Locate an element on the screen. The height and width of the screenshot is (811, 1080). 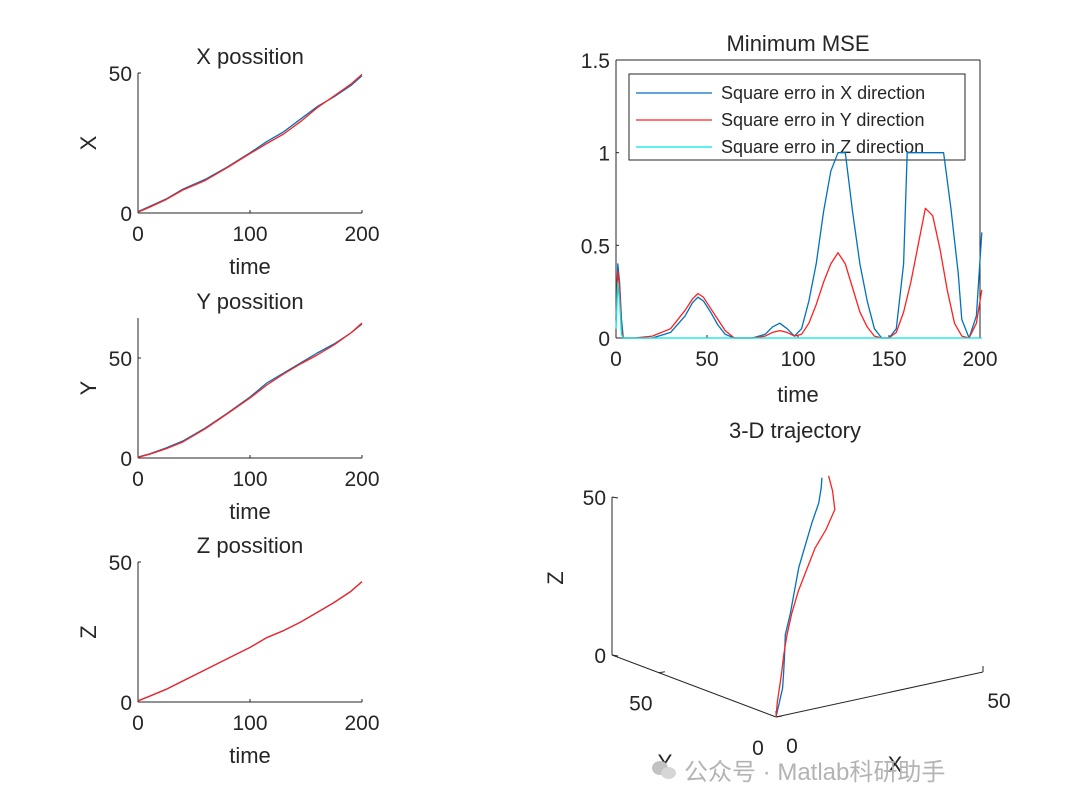
y-axis-label: Y is located at coordinates (88, 387).